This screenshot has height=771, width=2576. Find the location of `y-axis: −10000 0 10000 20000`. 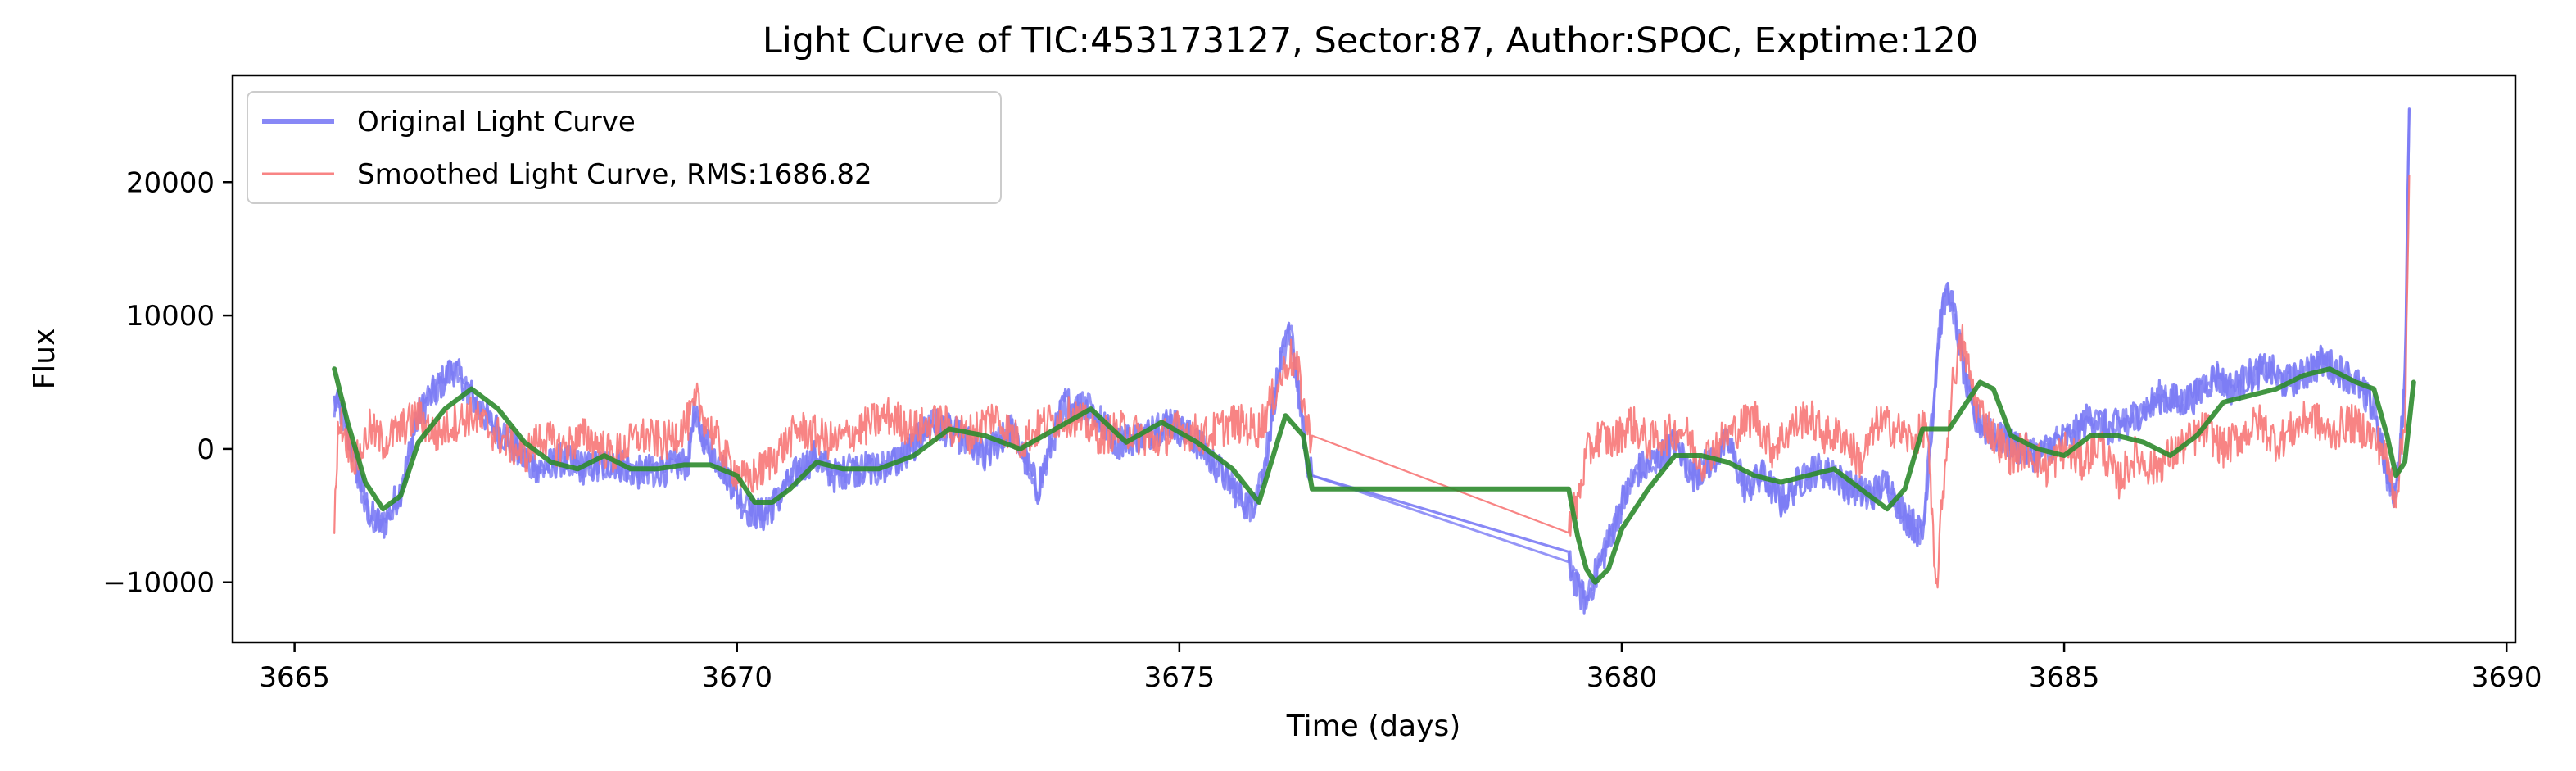

y-axis: −10000 0 10000 20000 is located at coordinates (167, 383).